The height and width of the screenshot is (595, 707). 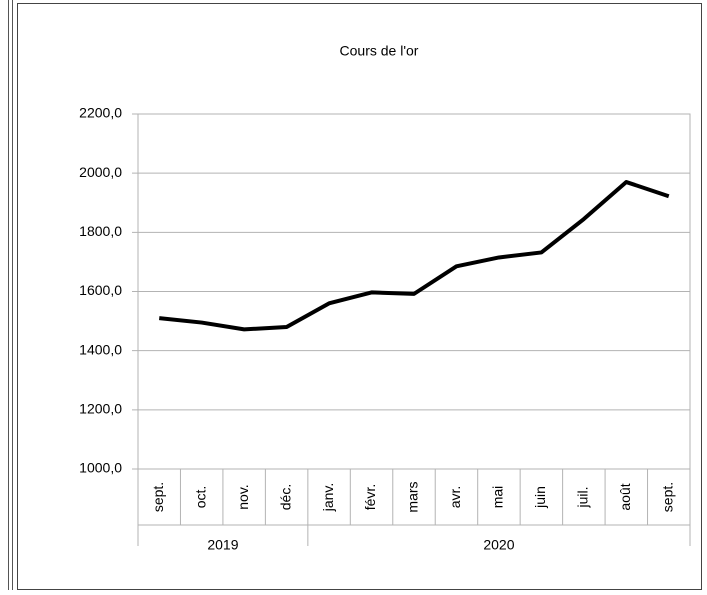 What do you see at coordinates (498, 545) in the screenshot?
I see `x-group-label: 2020` at bounding box center [498, 545].